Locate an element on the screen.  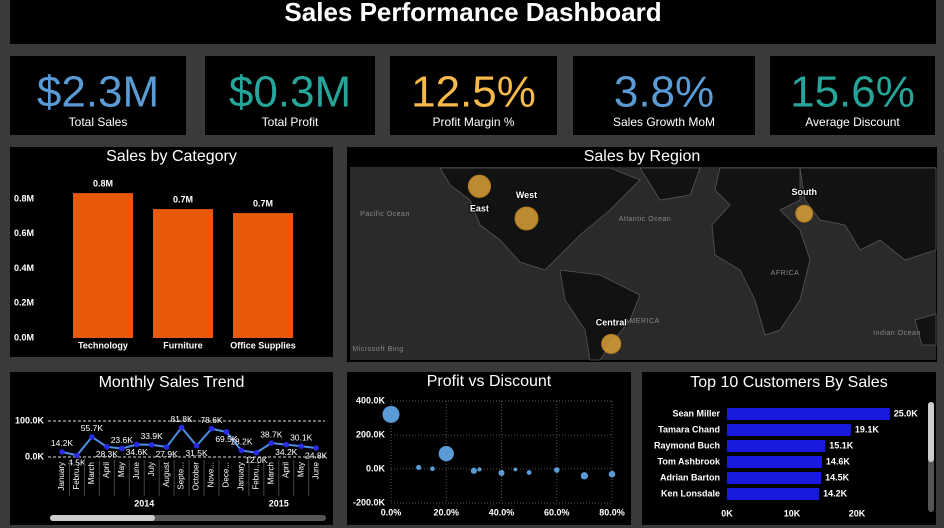
value-label: 69.5K is located at coordinates (226, 439).